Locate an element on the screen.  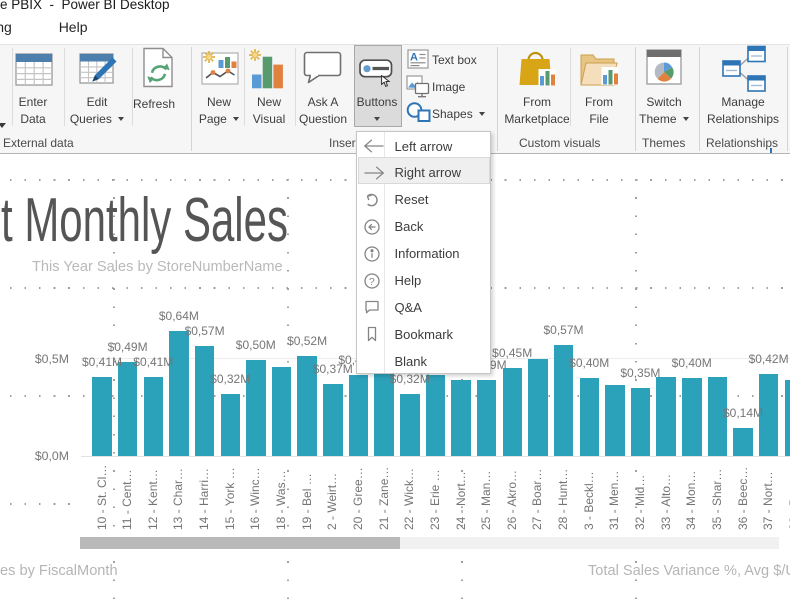
svg-text: A is located at coordinates (414, 58).